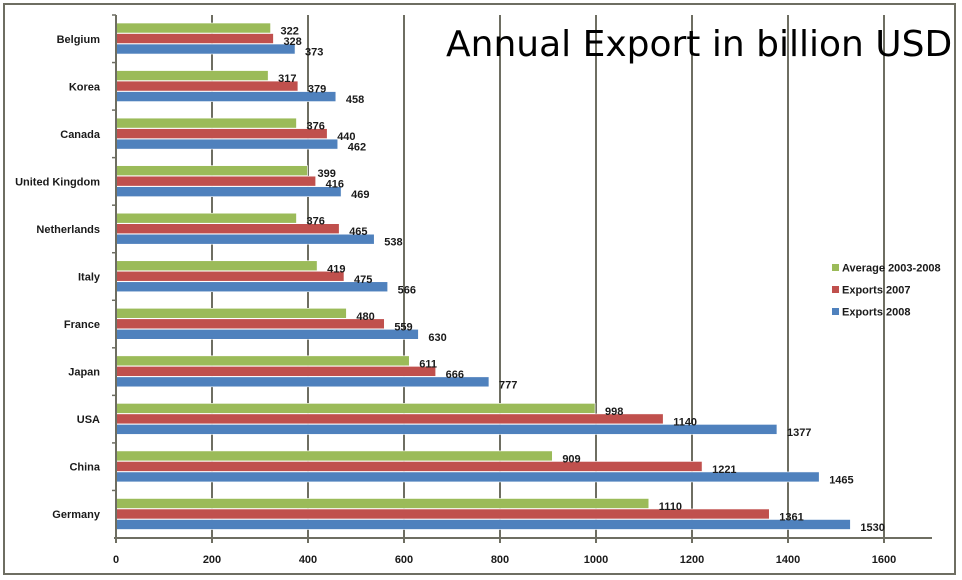 This screenshot has width=962, height=580. I want to click on x-tick-label: 0, so click(116, 560).